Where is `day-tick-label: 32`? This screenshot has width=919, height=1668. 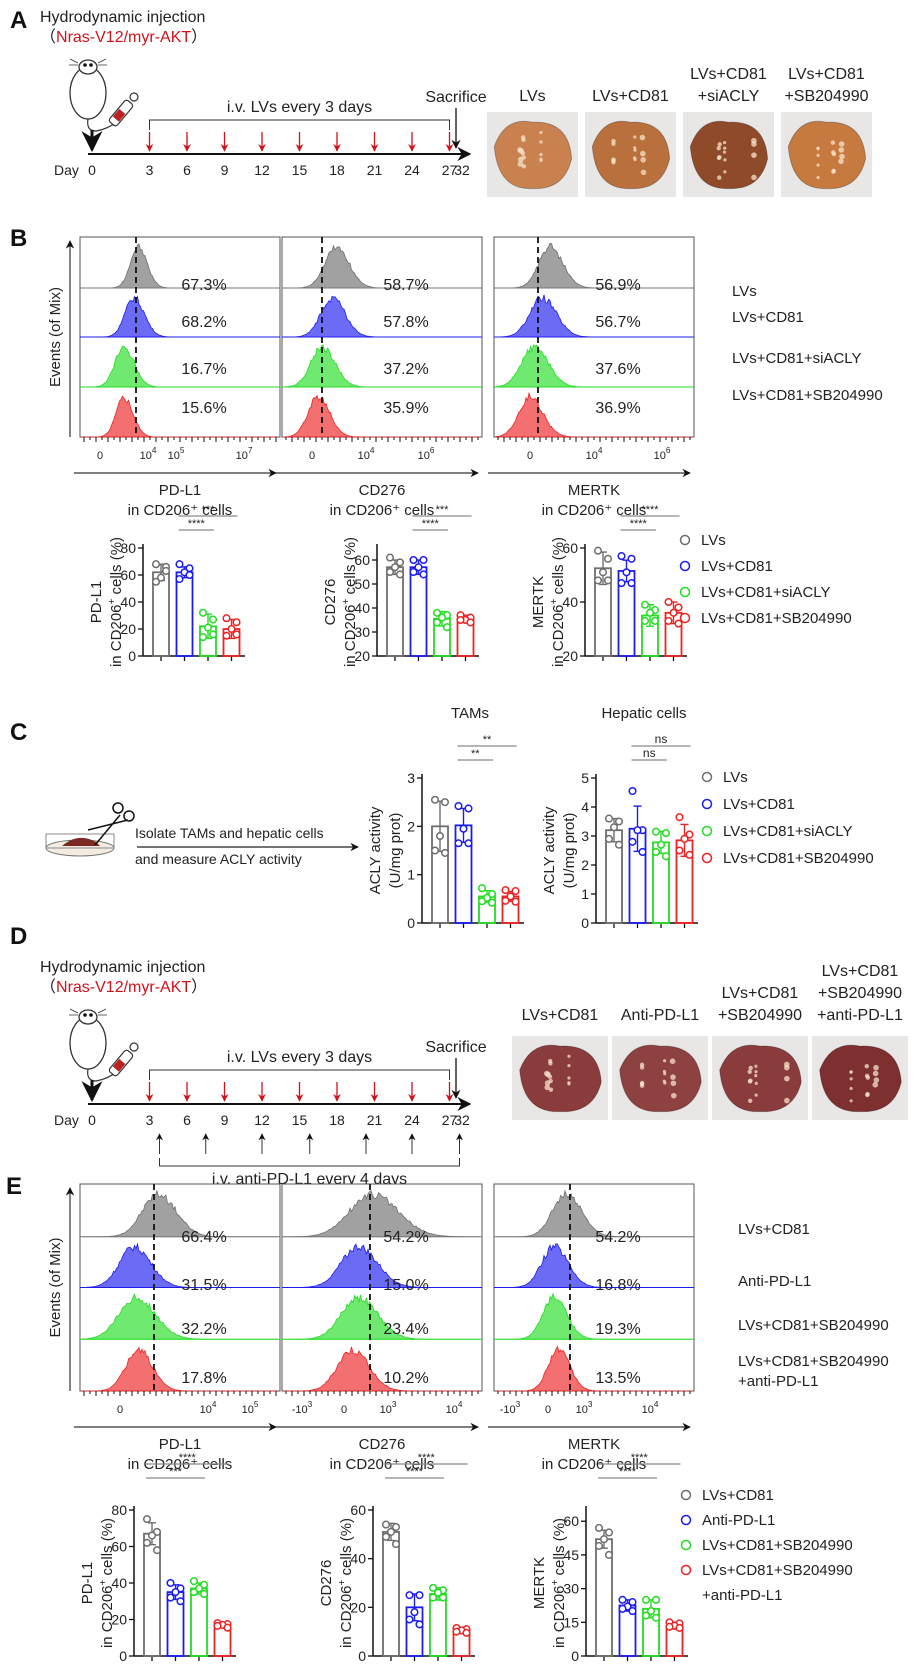 day-tick-label: 32 is located at coordinates (462, 1120).